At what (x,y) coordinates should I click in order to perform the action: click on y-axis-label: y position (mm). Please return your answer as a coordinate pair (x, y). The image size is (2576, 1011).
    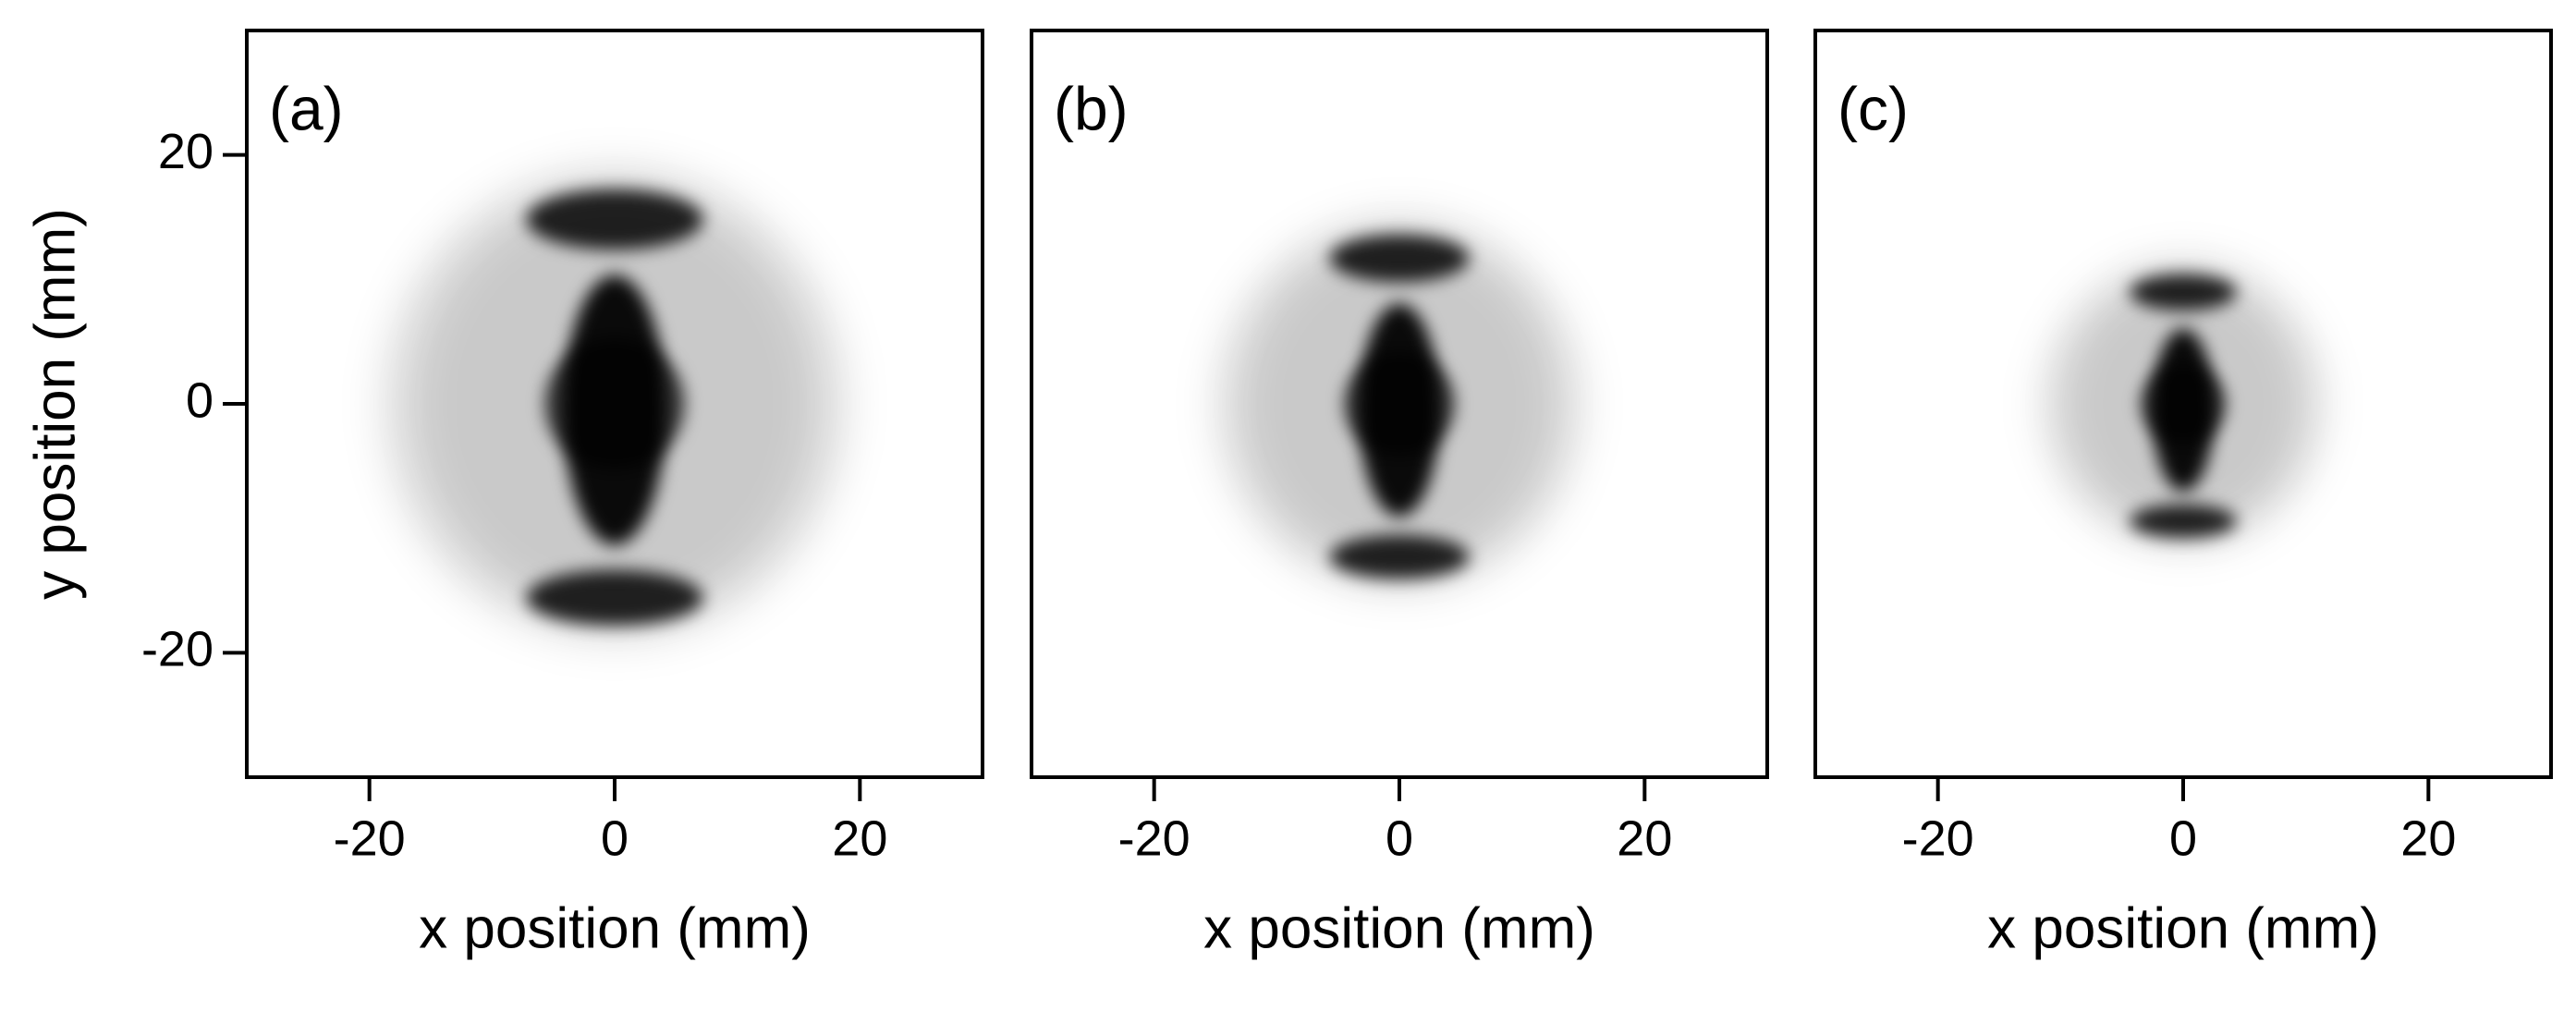
    Looking at the image, I should click on (55, 404).